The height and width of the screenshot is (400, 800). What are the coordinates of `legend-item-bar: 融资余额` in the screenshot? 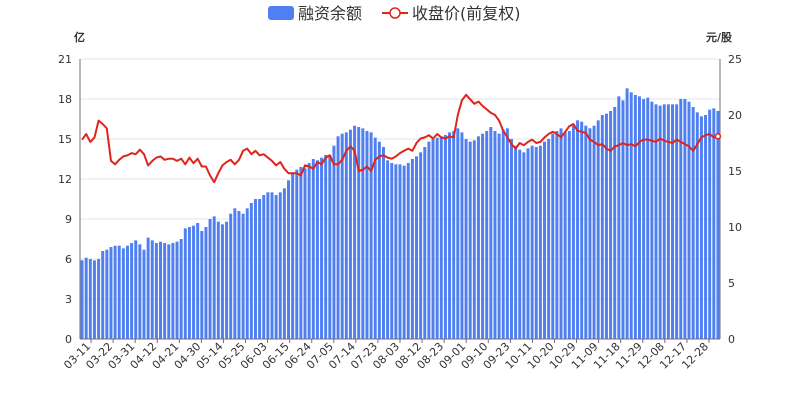 It's located at (315, 13).